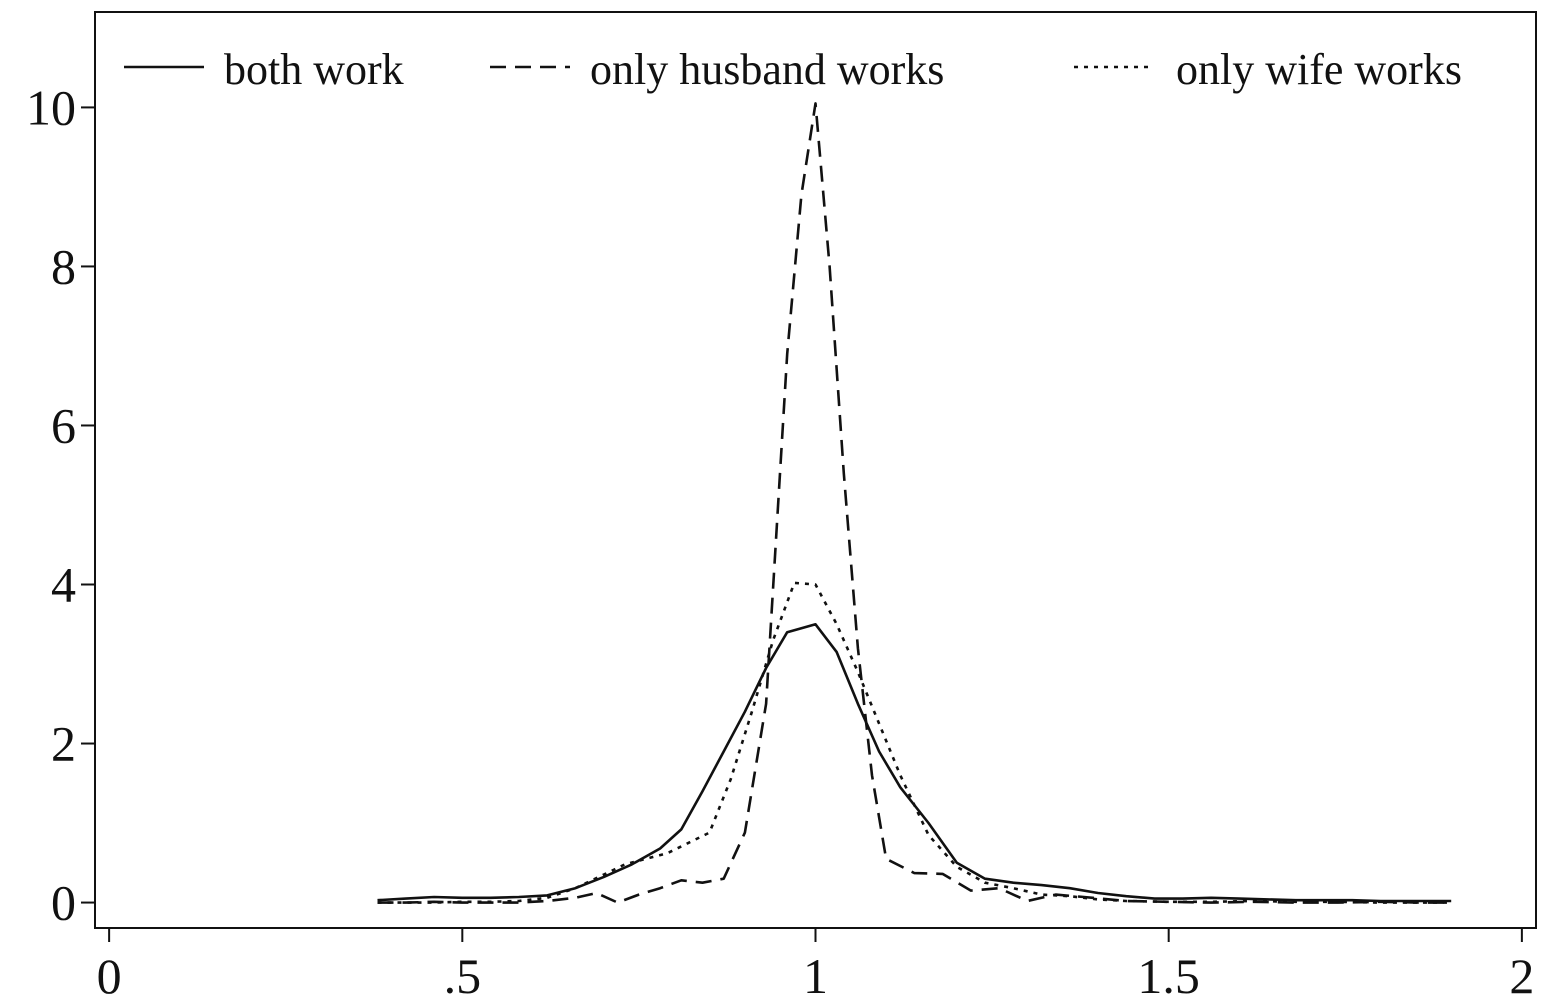 This screenshot has width=1541, height=996. Describe the element at coordinates (63, 425) in the screenshot. I see `y-tick-label: 6` at that location.